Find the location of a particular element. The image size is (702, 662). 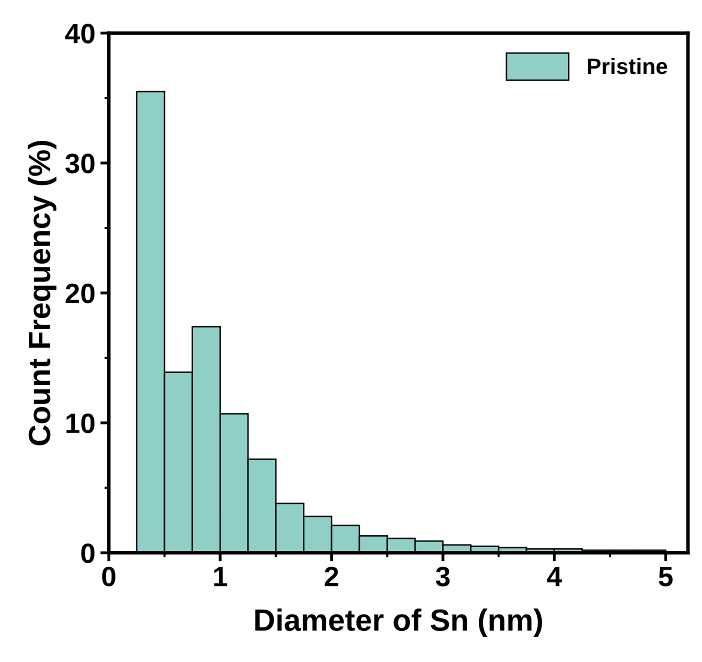

y-tick-label: 0 is located at coordinates (87, 553).